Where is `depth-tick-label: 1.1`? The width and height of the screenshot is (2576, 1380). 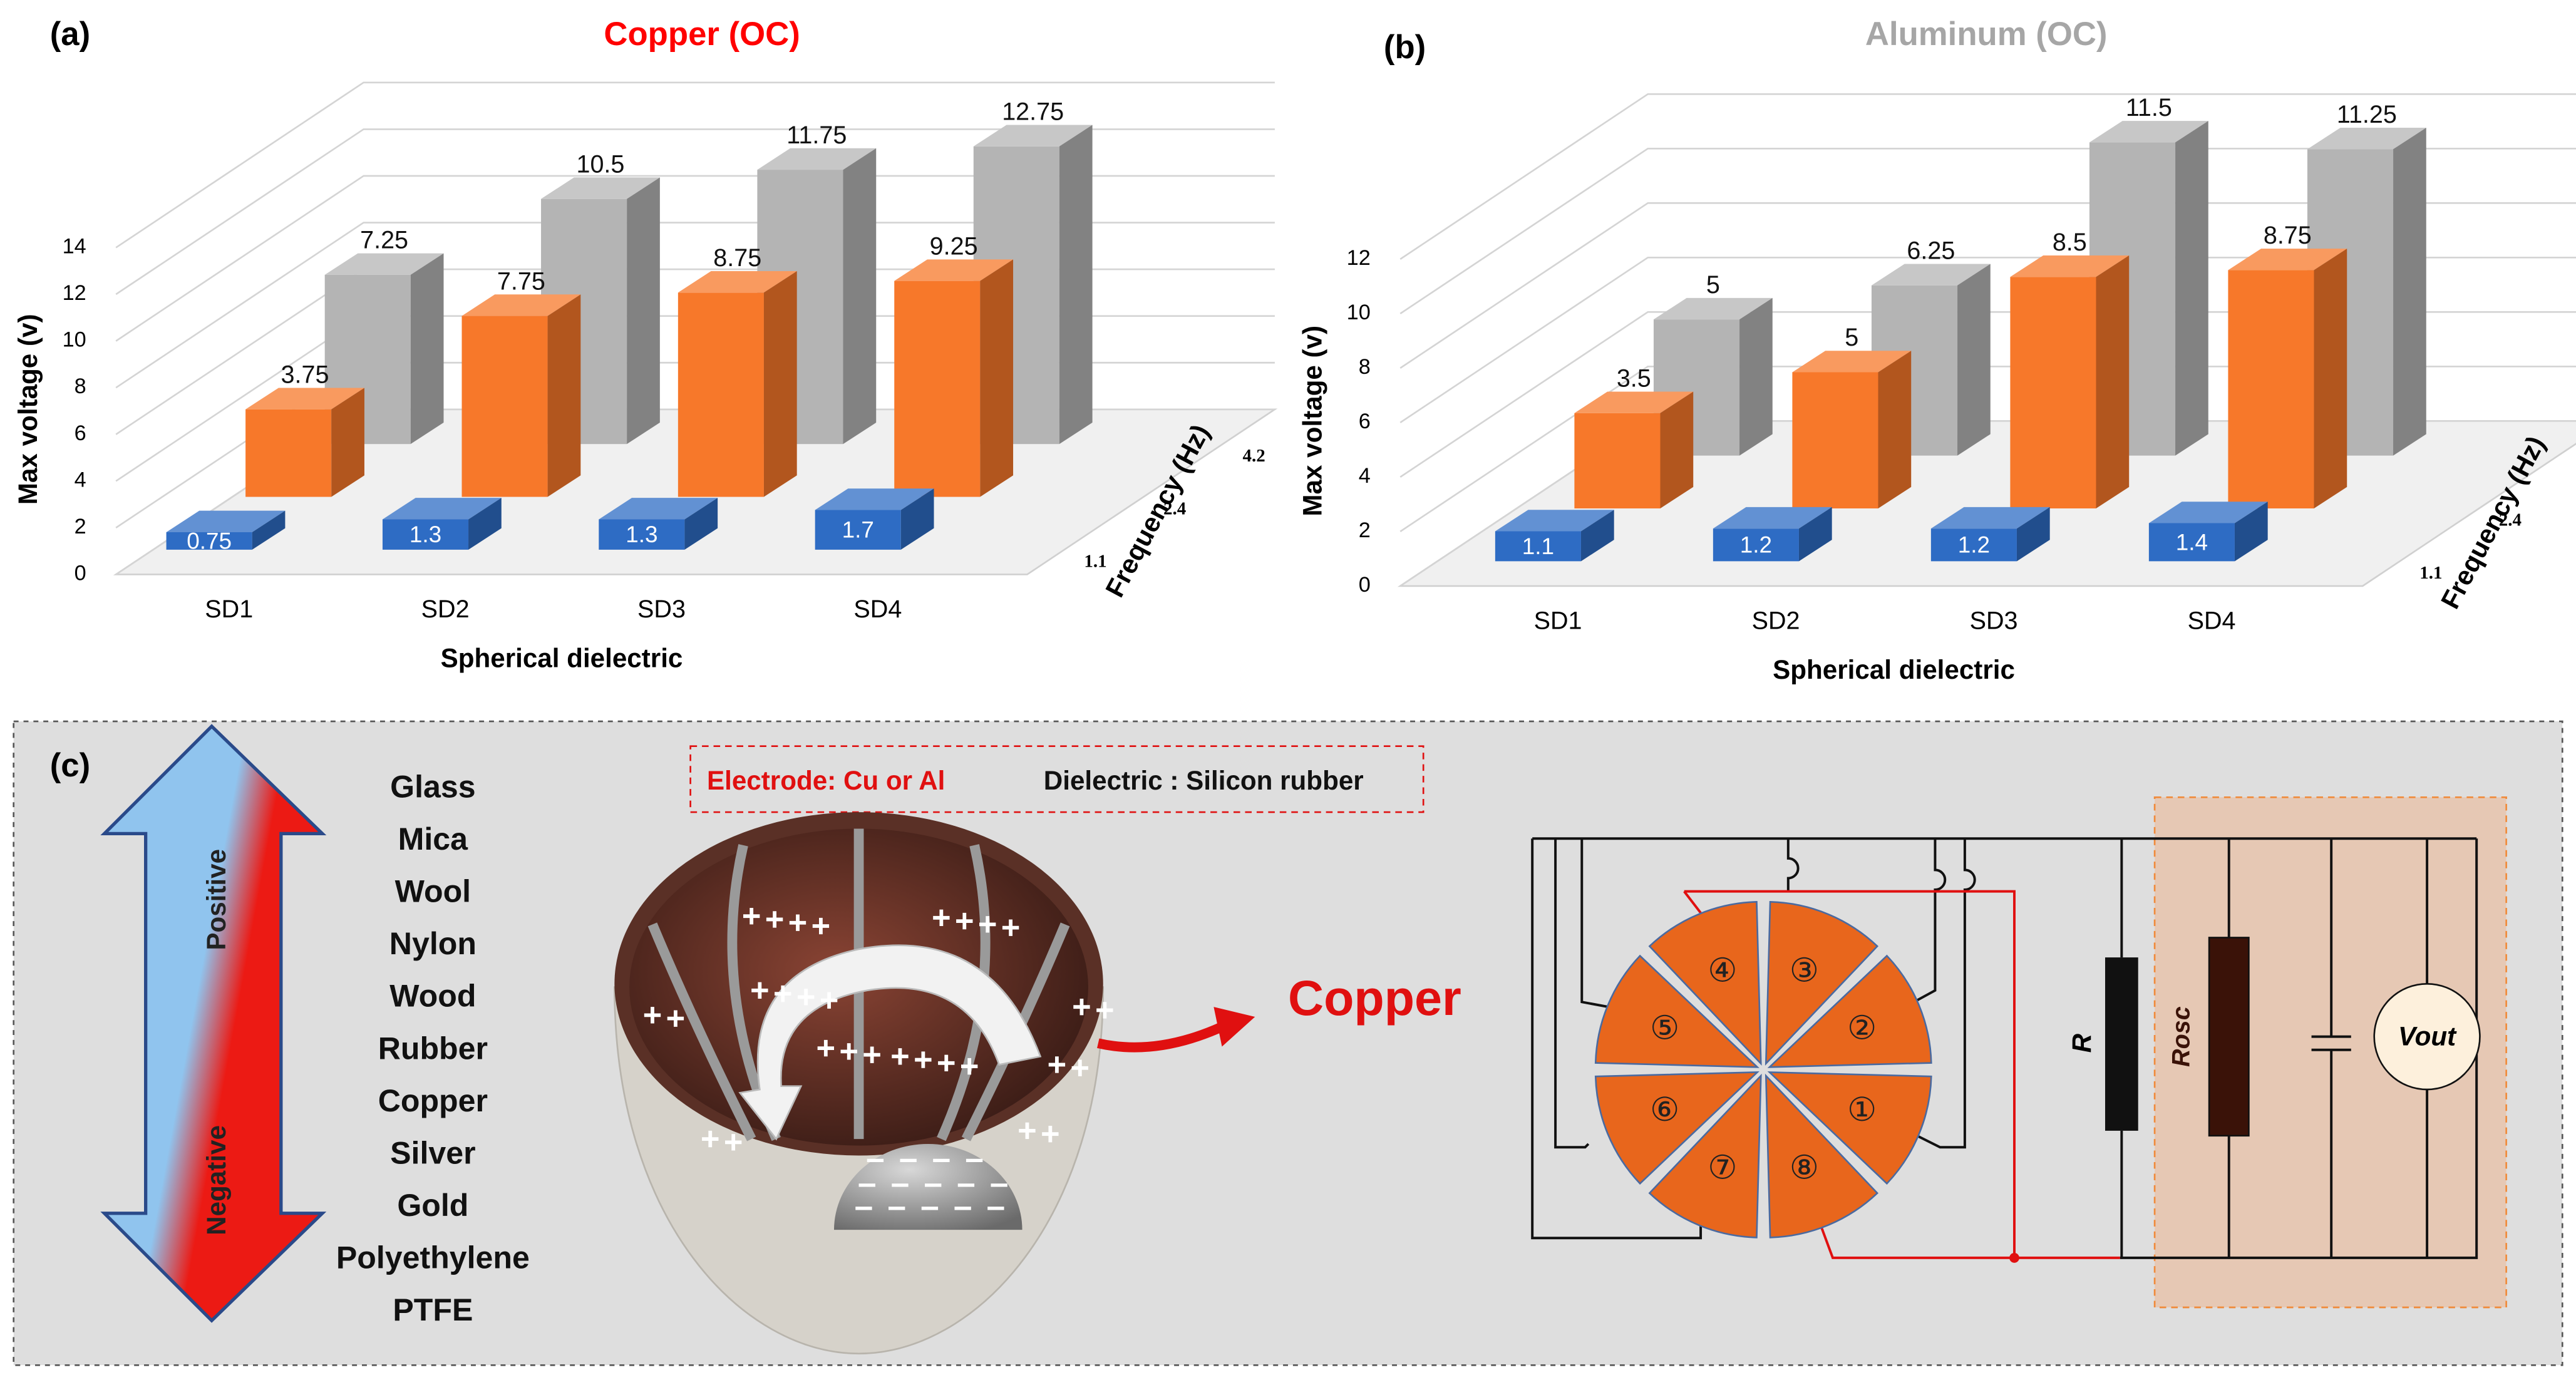 depth-tick-label: 1.1 is located at coordinates (2430, 573).